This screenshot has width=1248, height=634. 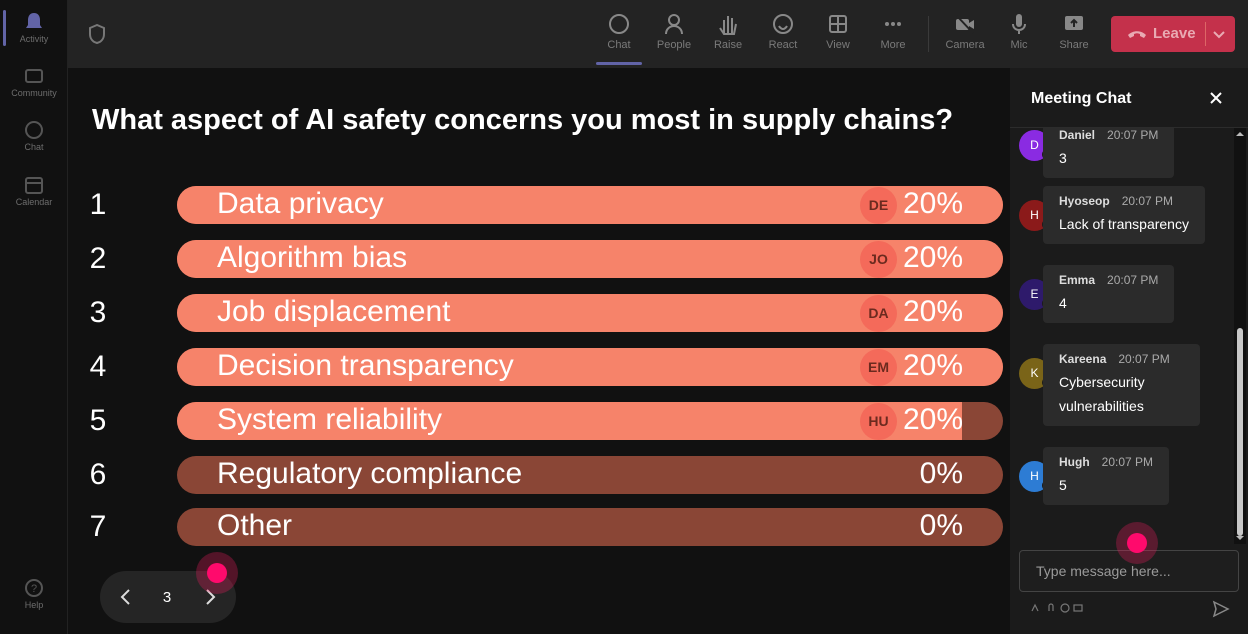 I want to click on toolbar-react-button: React, so click(x=783, y=31).